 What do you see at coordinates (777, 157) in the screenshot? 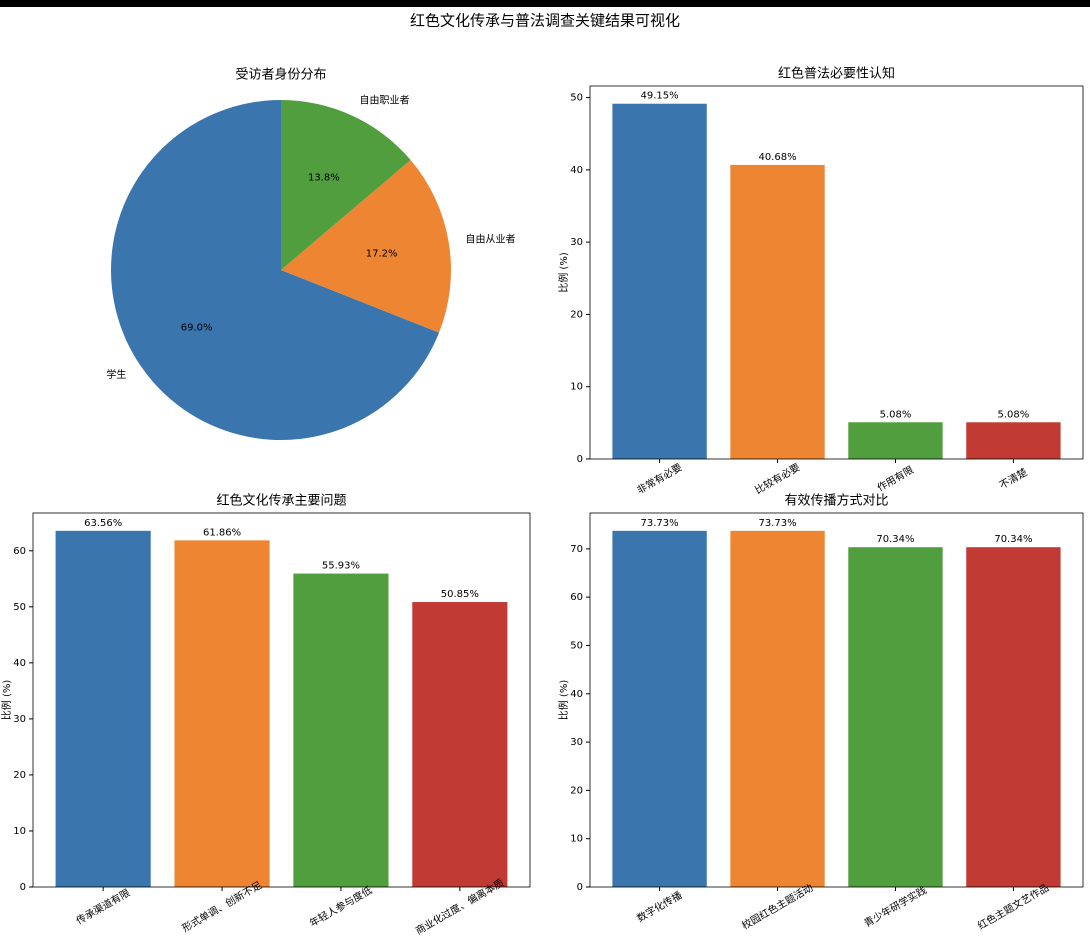
I see `bar-value-label: 40.68%` at bounding box center [777, 157].